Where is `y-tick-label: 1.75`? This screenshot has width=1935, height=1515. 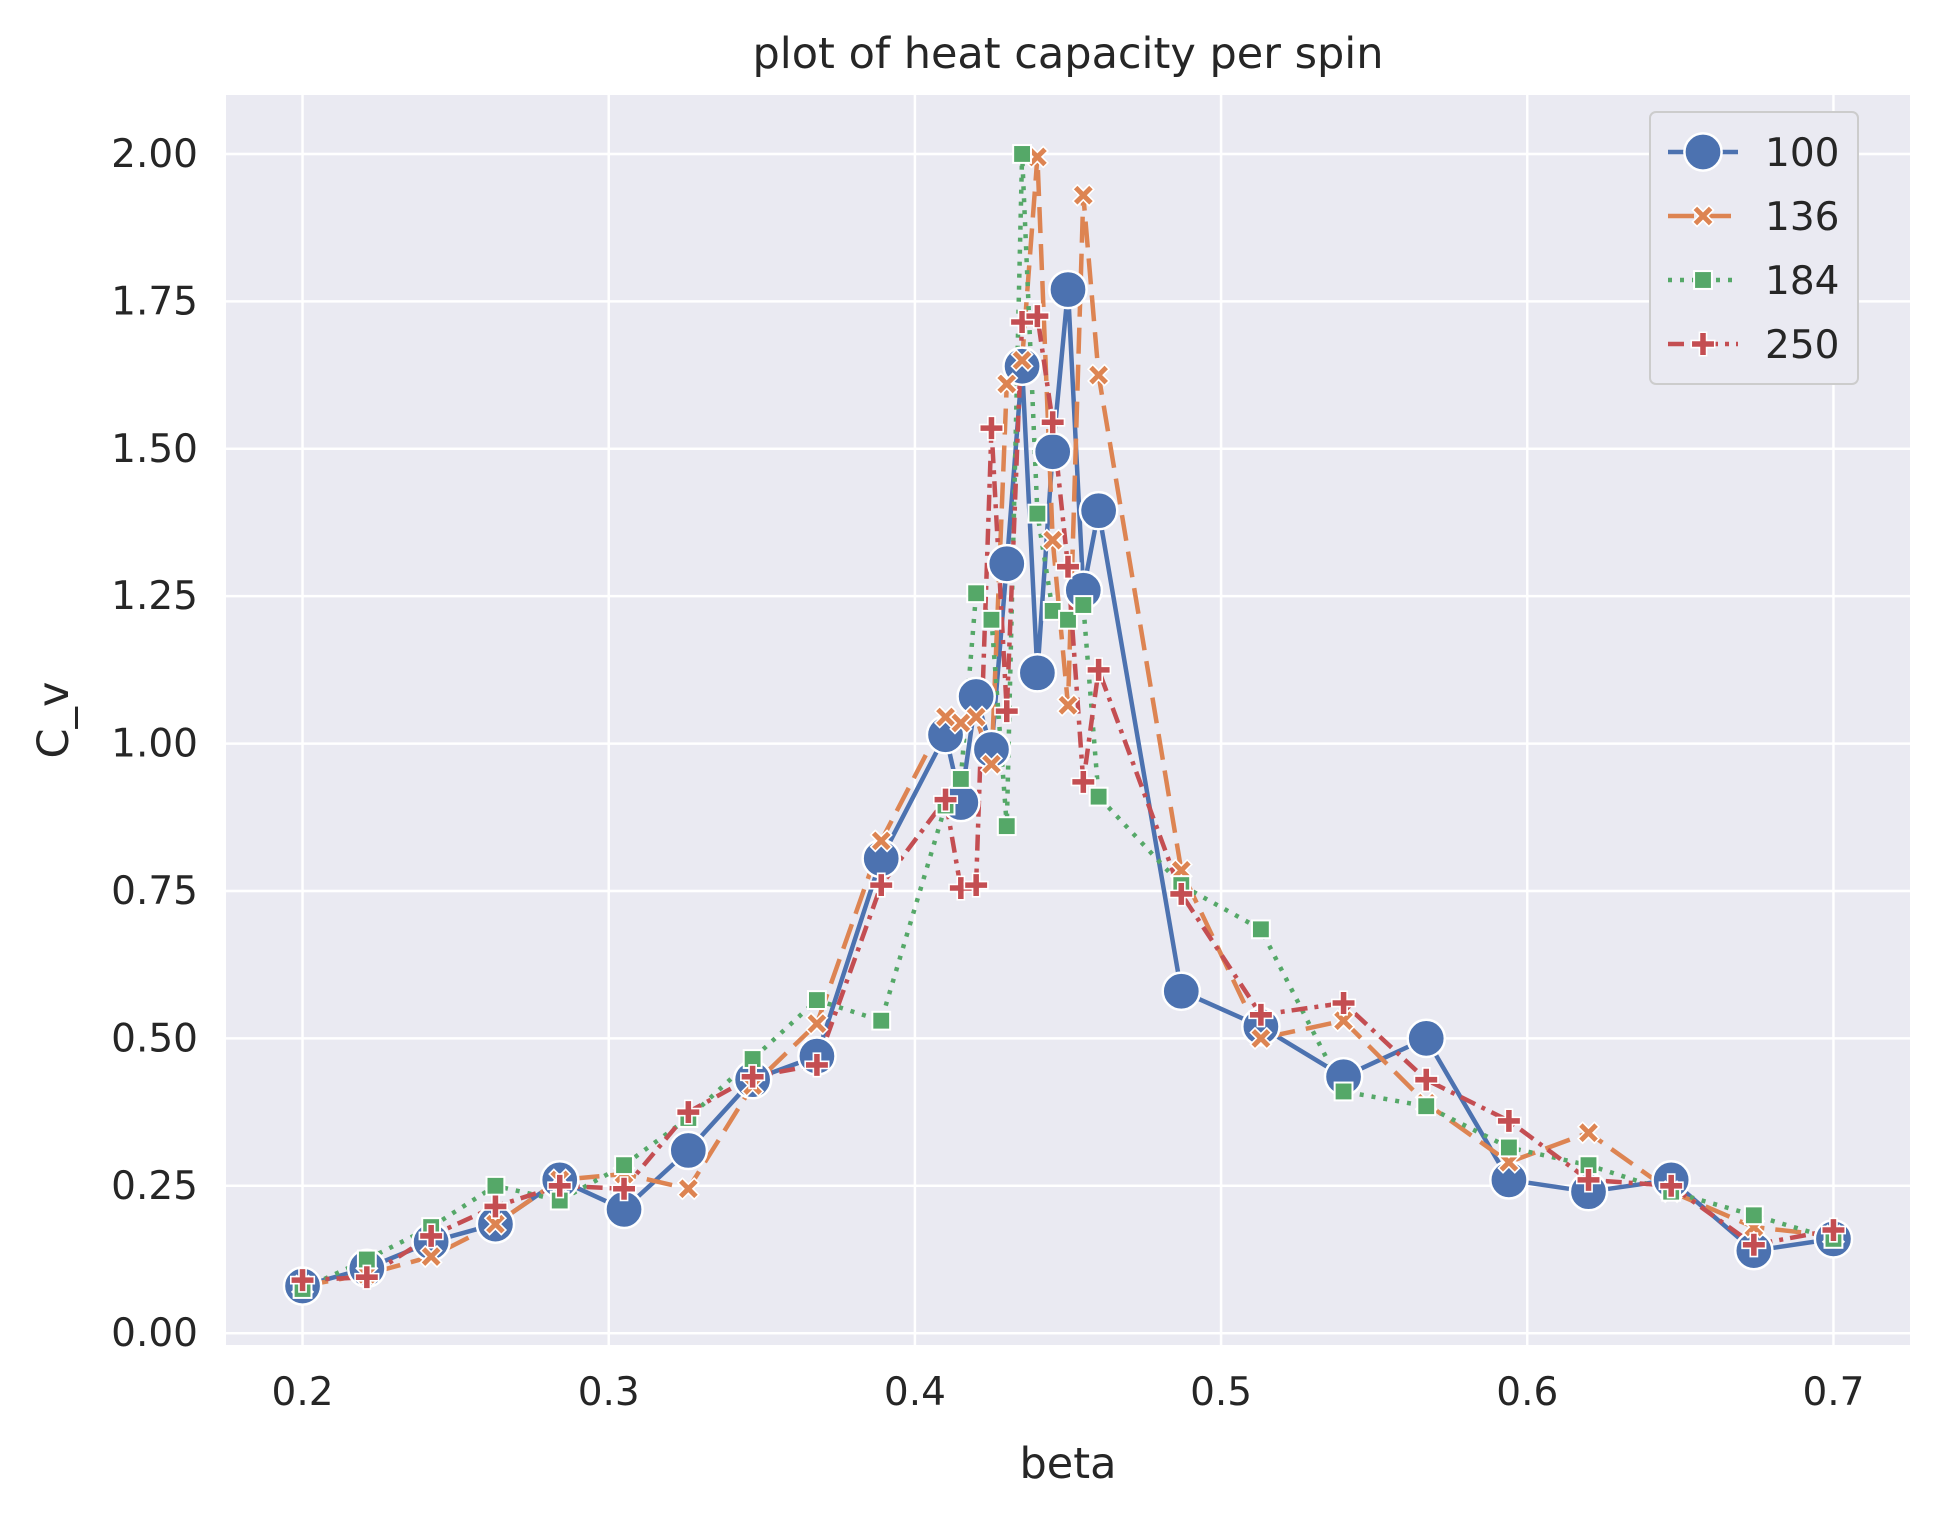 y-tick-label: 1.75 is located at coordinates (154, 301).